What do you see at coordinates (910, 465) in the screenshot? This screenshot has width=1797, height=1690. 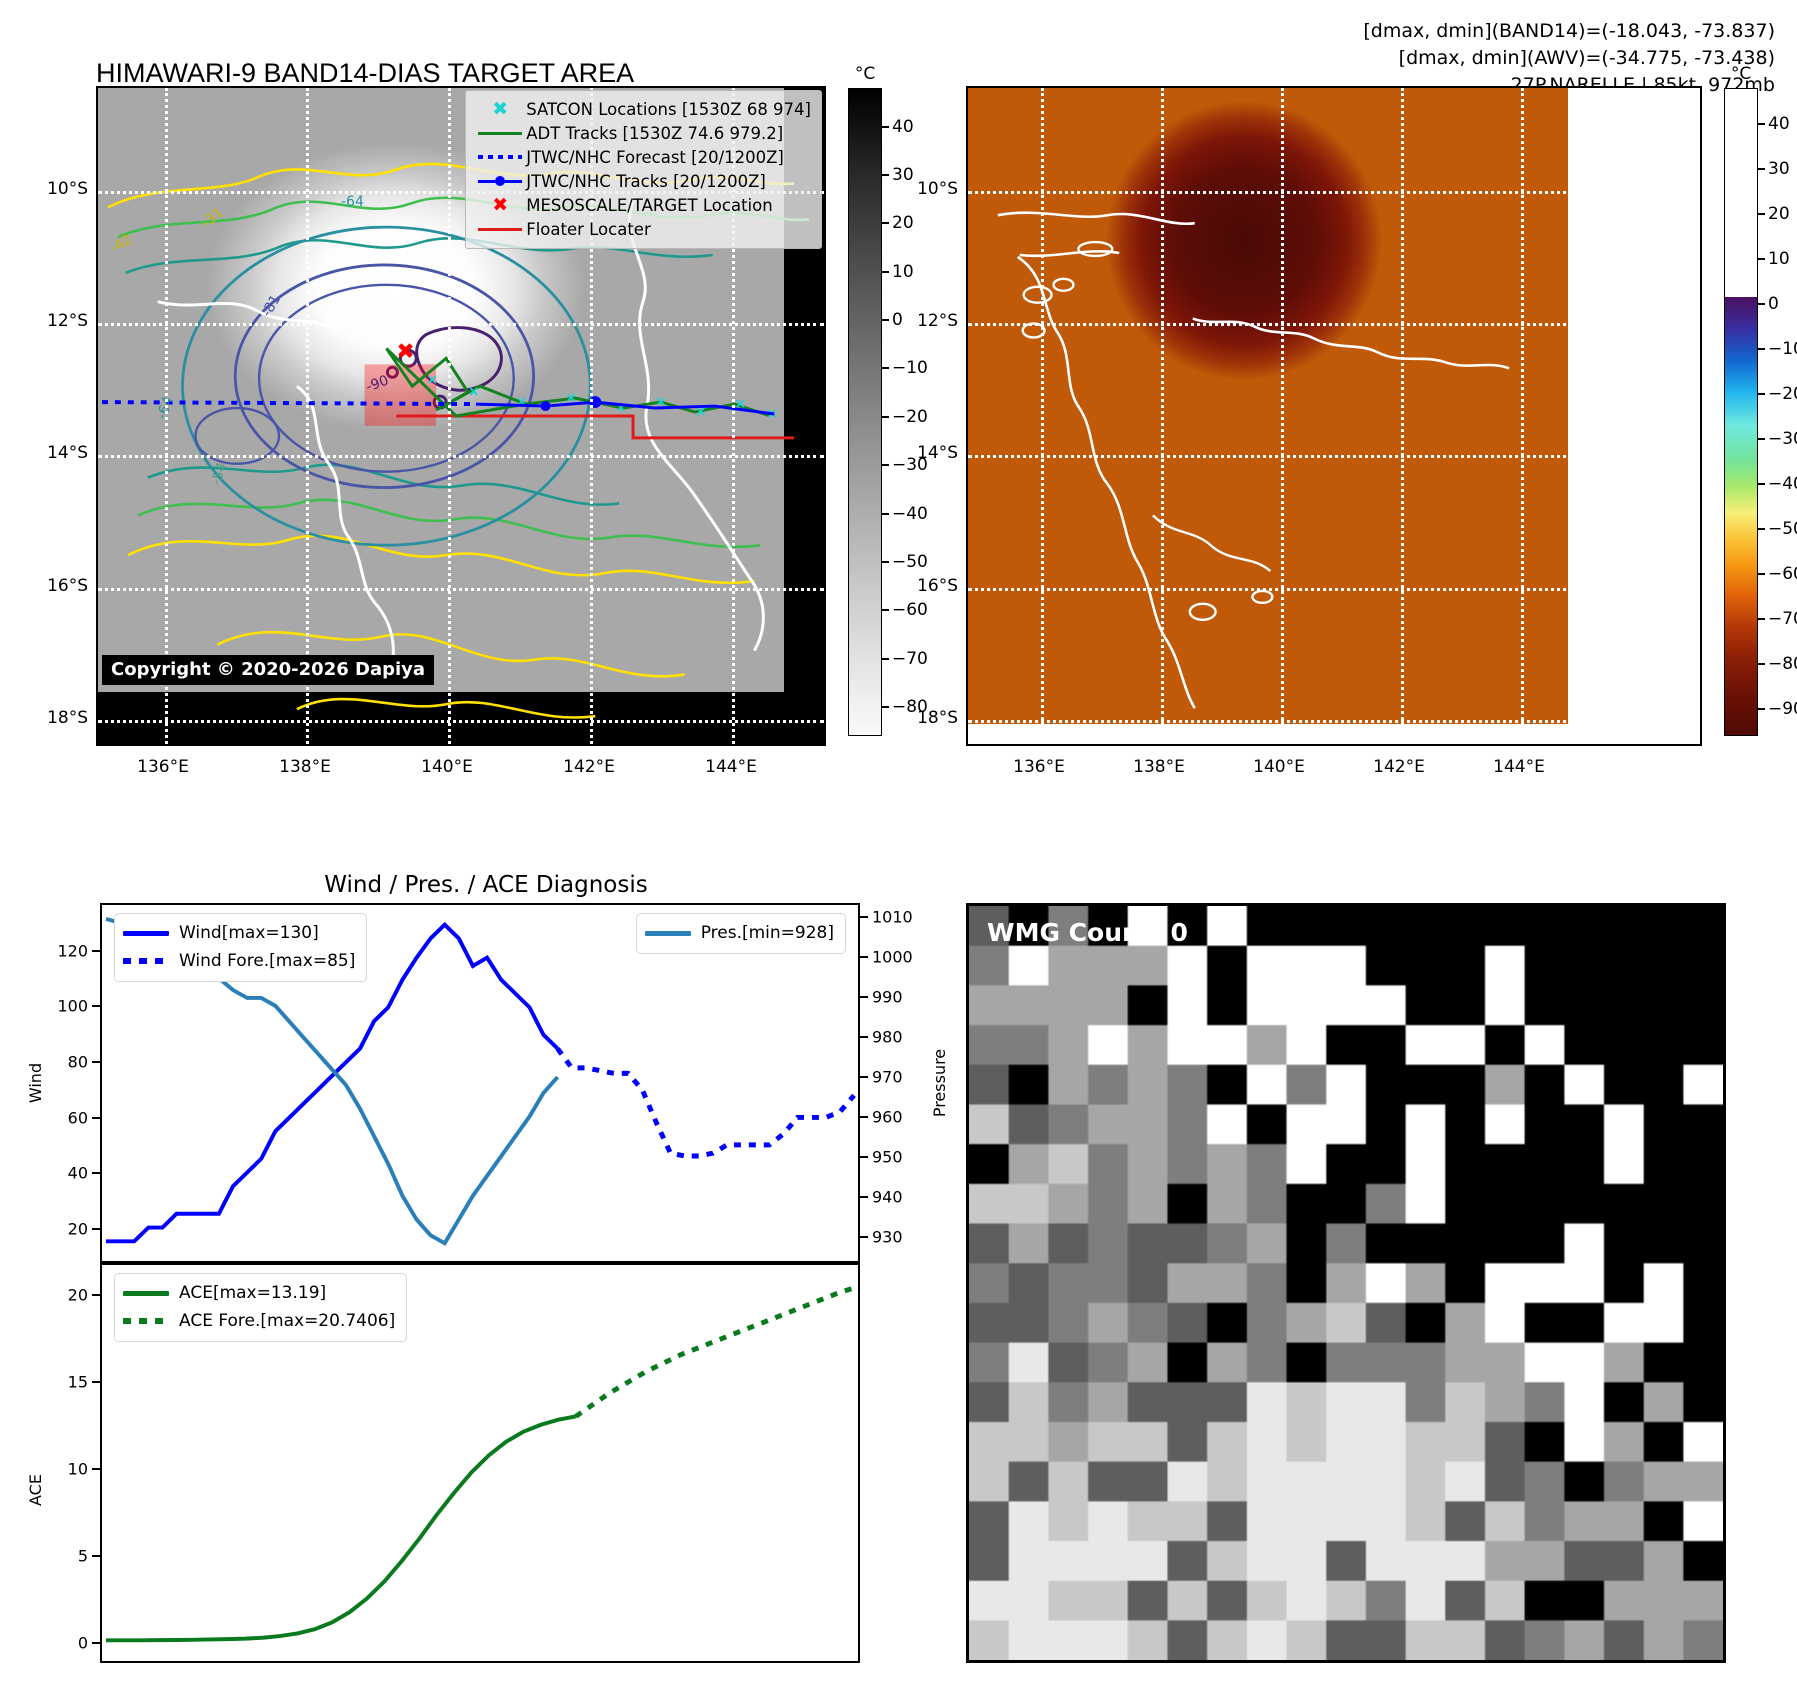 I see `colorbar-tick: −30` at bounding box center [910, 465].